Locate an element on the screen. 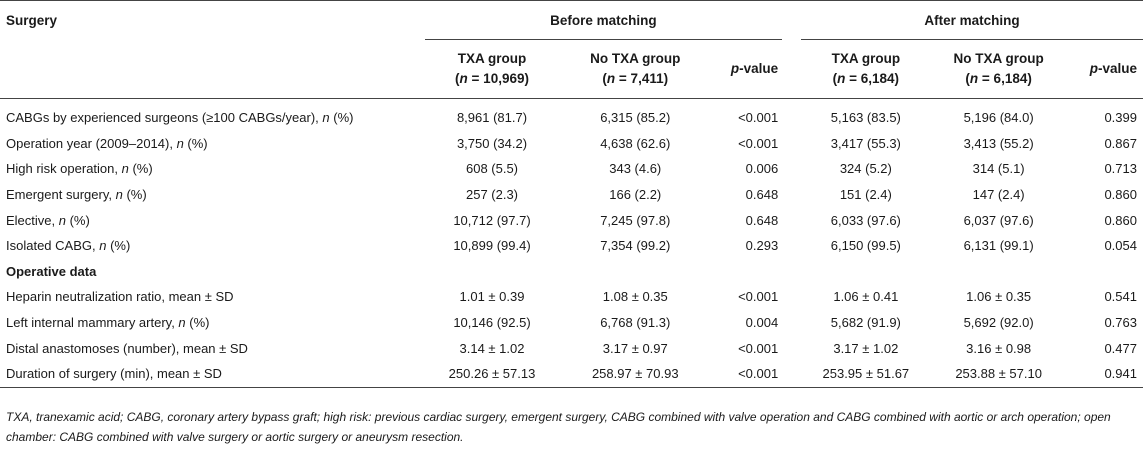 This screenshot has height=457, width=1143. row-label: Left internal mammary artery, n (%) is located at coordinates (108, 323).